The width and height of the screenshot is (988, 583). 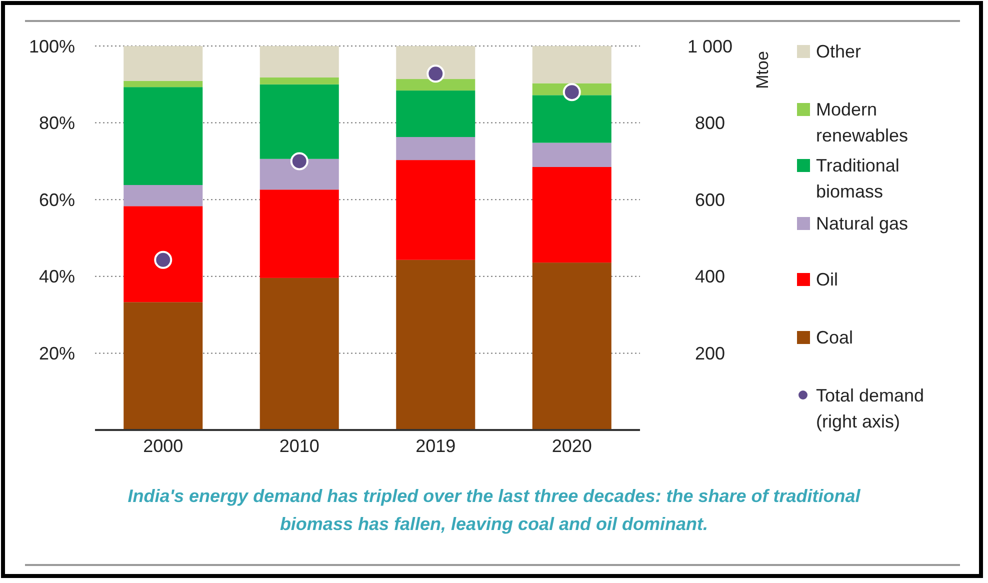 What do you see at coordinates (762, 70) in the screenshot?
I see `y2-axis-title: Mtoe` at bounding box center [762, 70].